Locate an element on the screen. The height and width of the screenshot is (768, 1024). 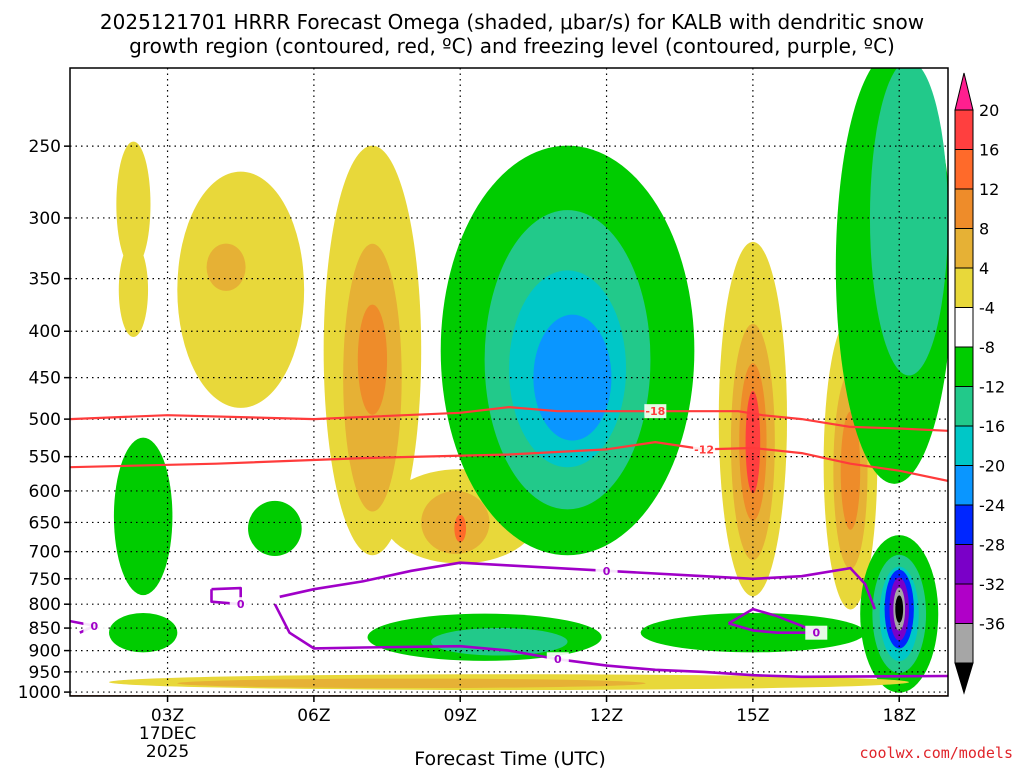
colorbar-label-0: 20 is located at coordinates (989, 110).